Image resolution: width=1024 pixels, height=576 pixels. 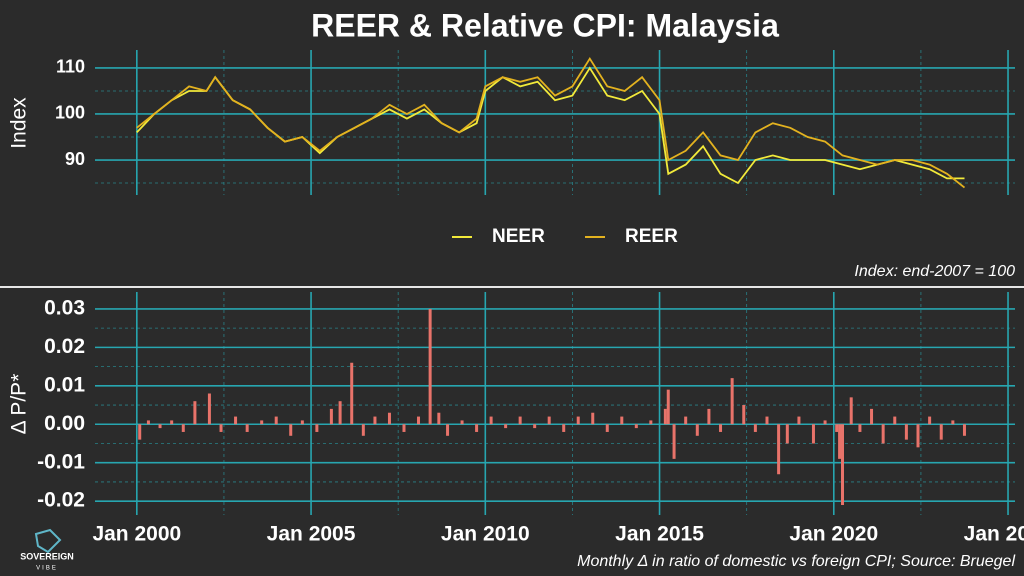 I want to click on y-tick-label: 100, so click(x=70, y=113).